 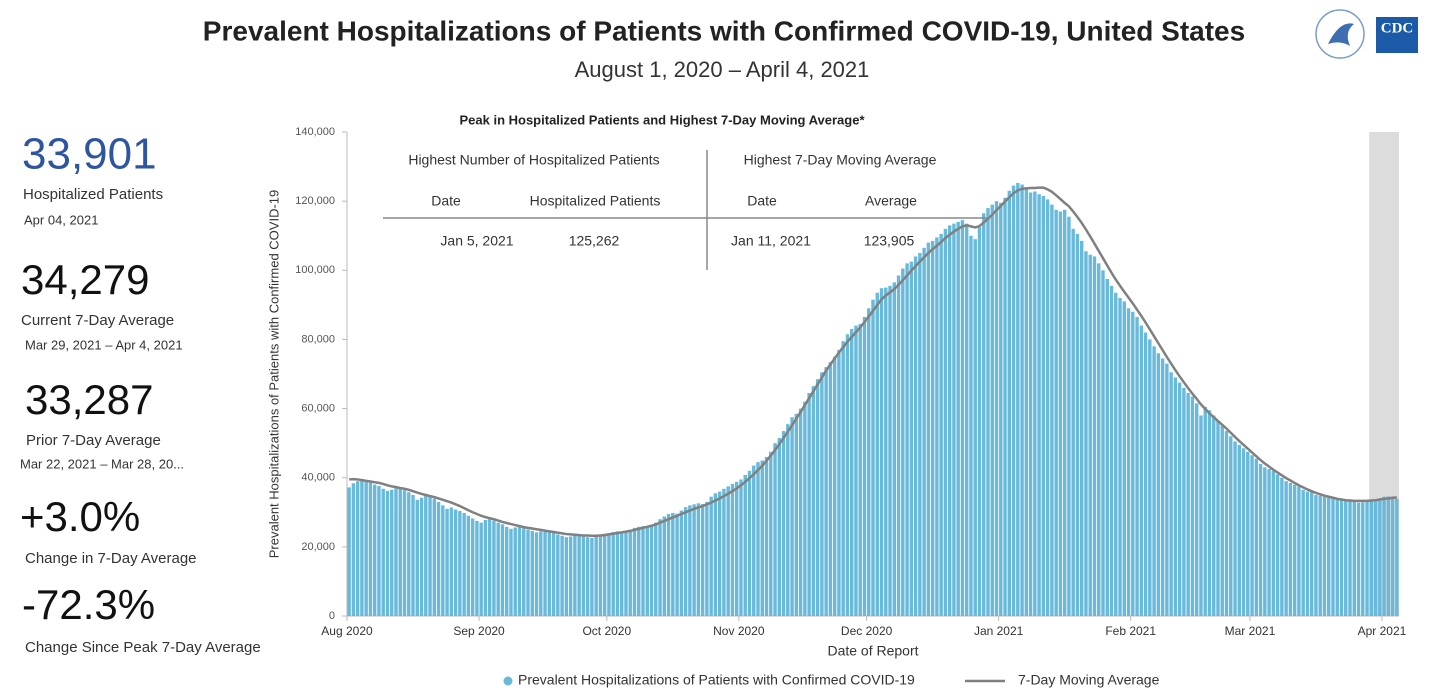 I want to click on x-tick-label: Oct 2020, so click(x=606, y=631).